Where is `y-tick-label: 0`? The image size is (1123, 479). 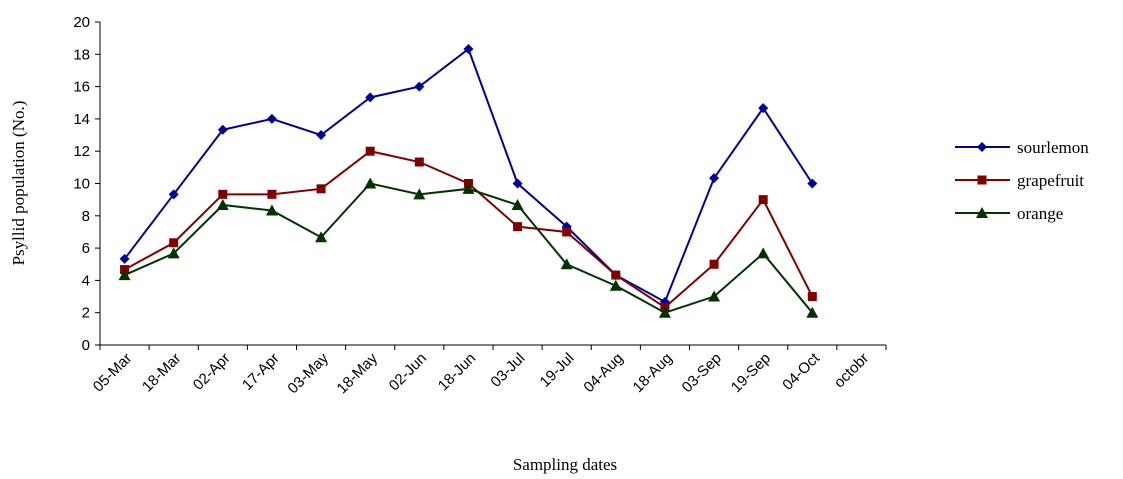
y-tick-label: 0 is located at coordinates (86, 345).